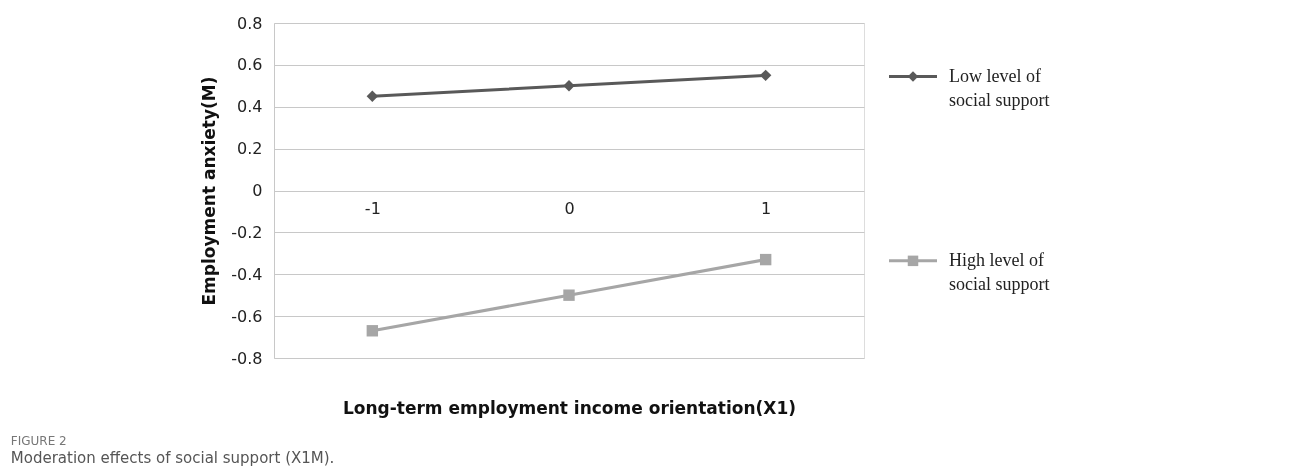  What do you see at coordinates (38, 441) in the screenshot?
I see `text: FIGURE 2` at bounding box center [38, 441].